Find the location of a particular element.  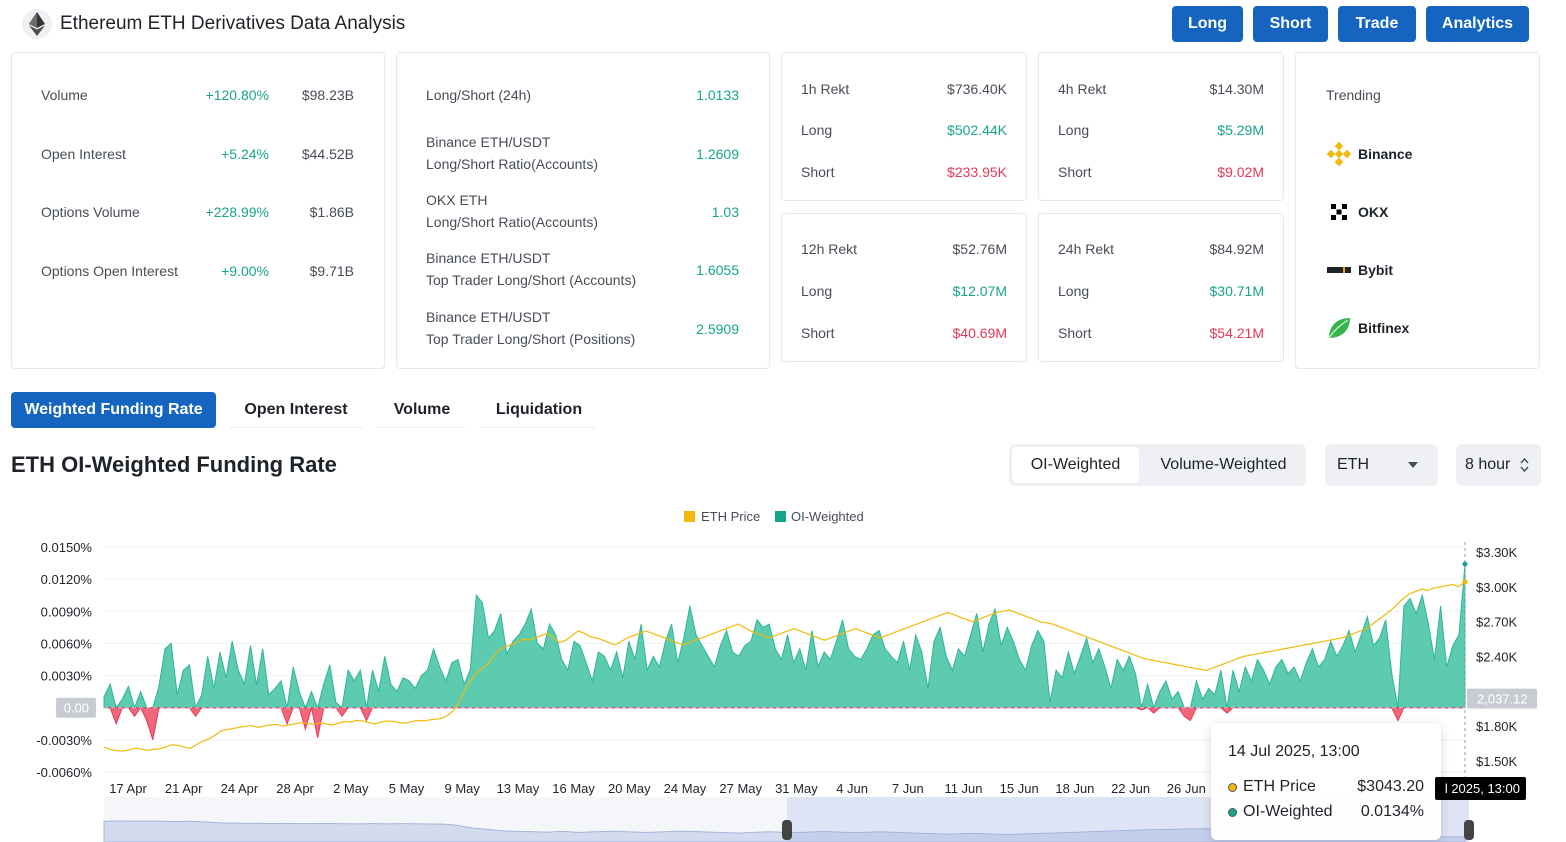

stat-change: +120.80% is located at coordinates (237, 95).